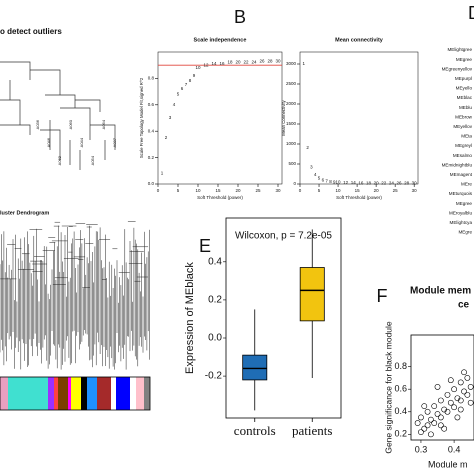 This screenshot has width=474, height=474. I want to click on panel-label: B, so click(240, 17).